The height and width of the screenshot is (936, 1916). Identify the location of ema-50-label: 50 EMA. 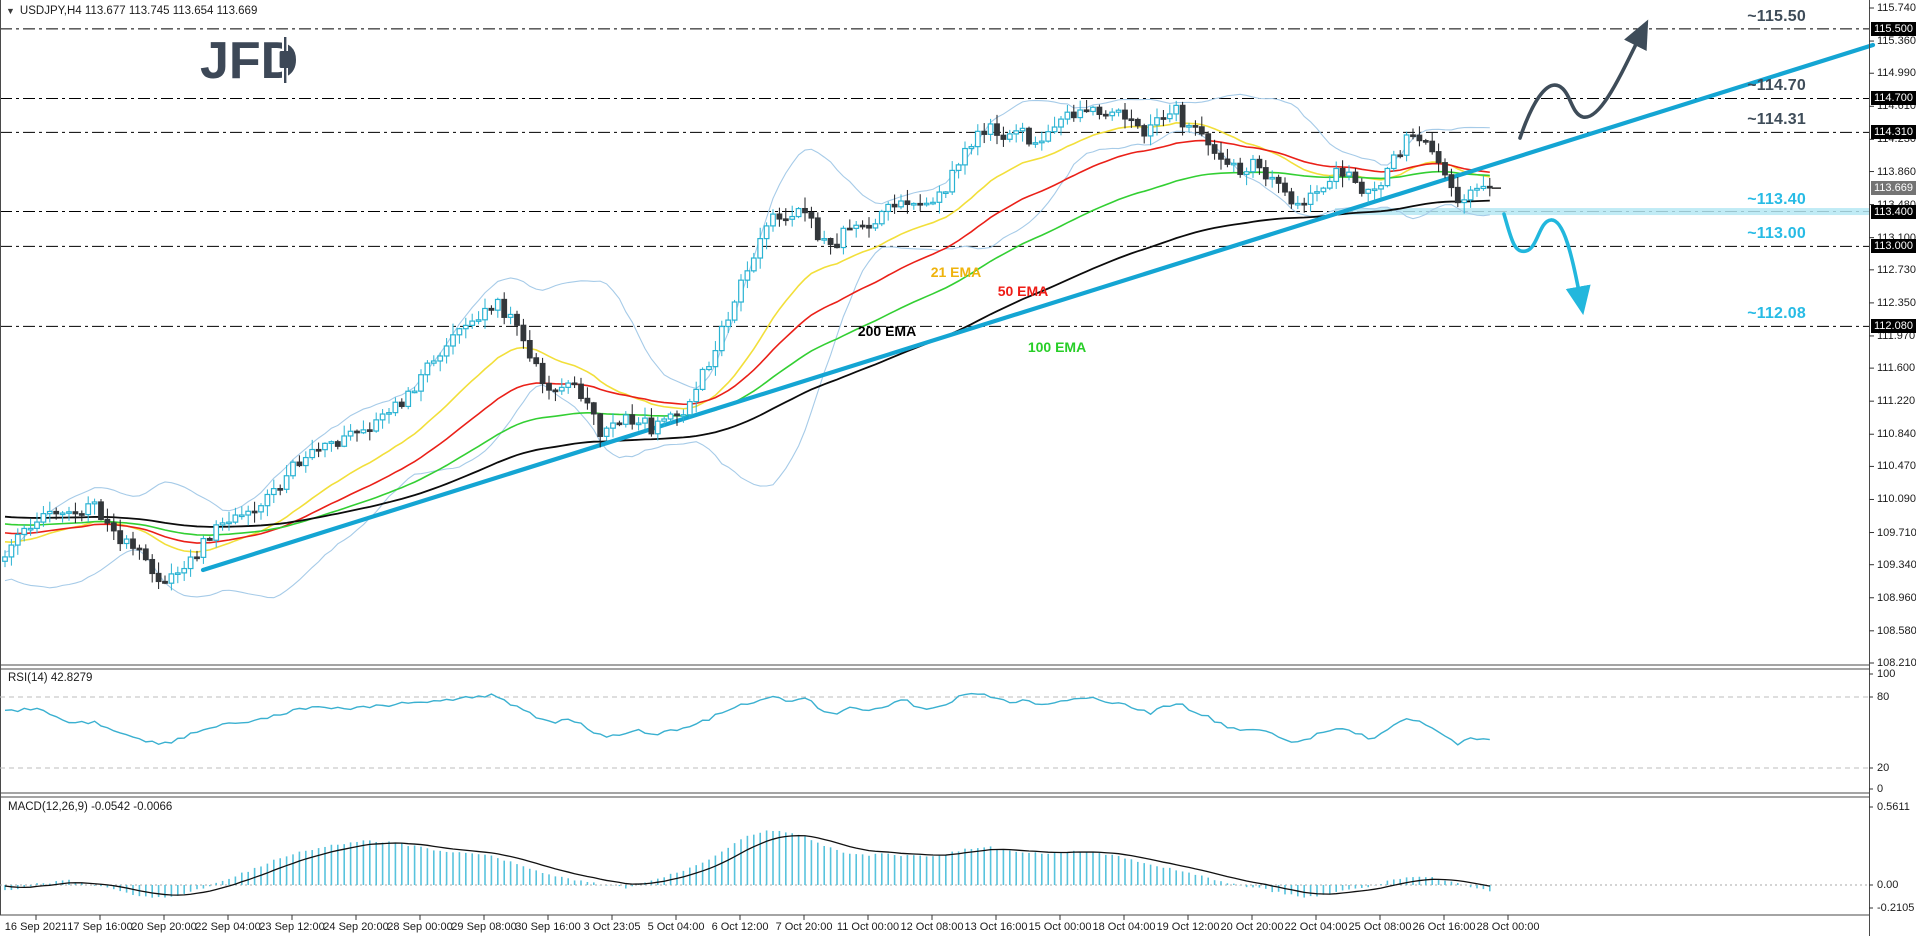
(1023, 291).